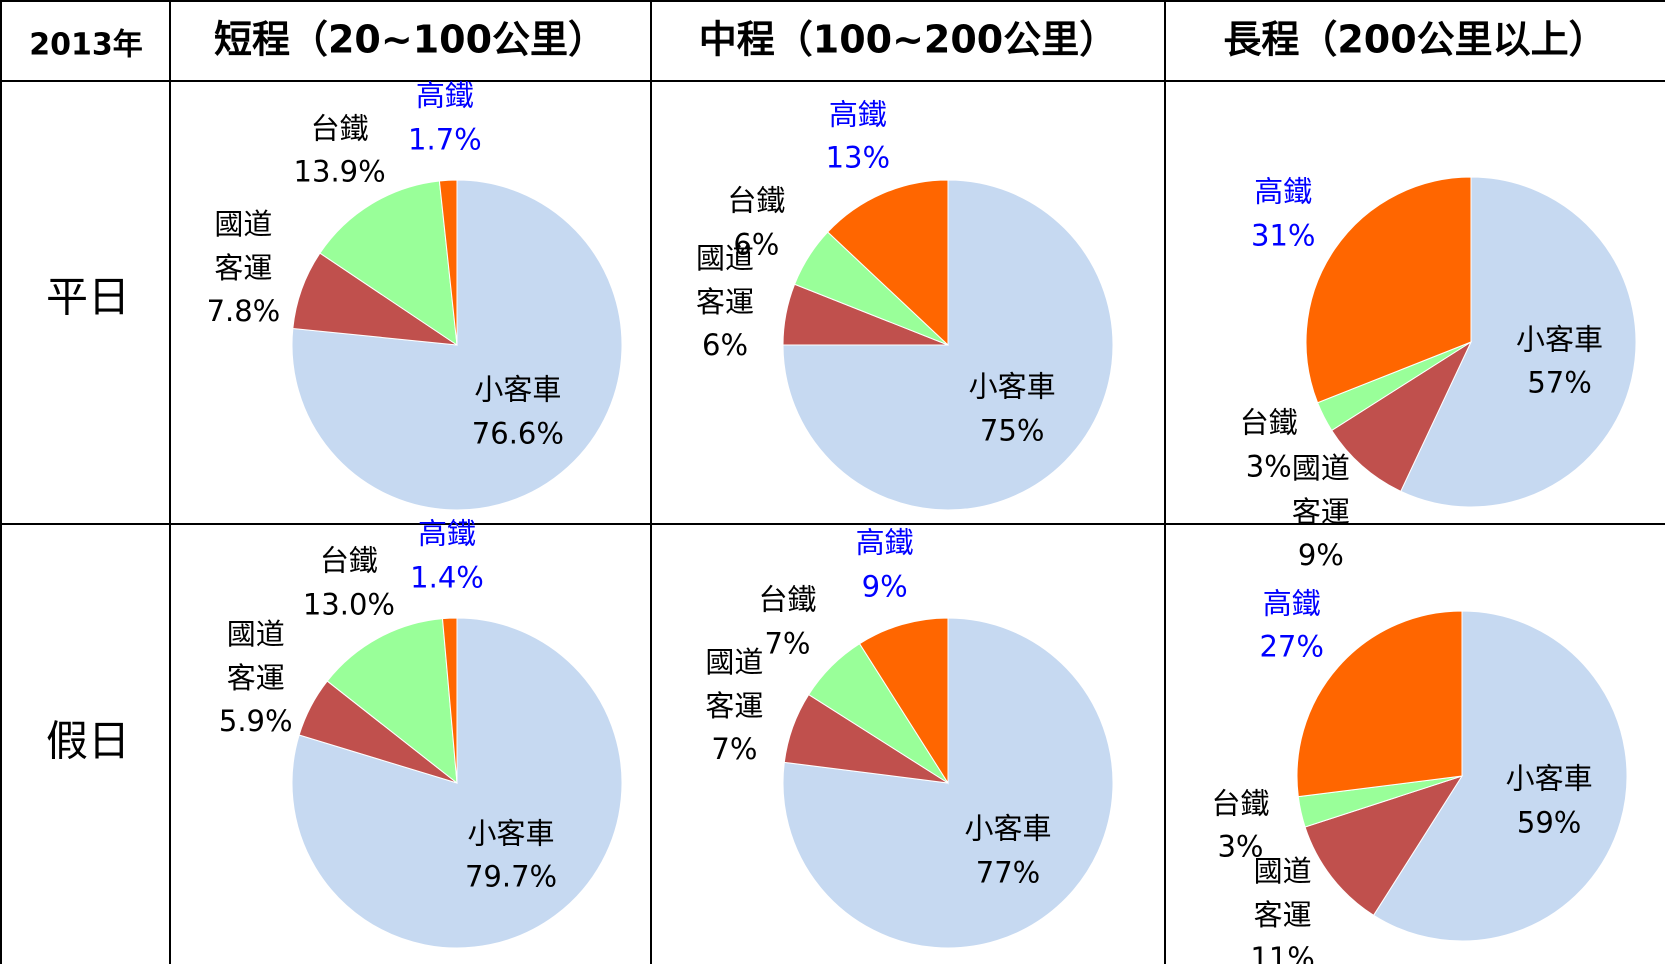  What do you see at coordinates (447, 577) in the screenshot?
I see `value-label: 1.4%` at bounding box center [447, 577].